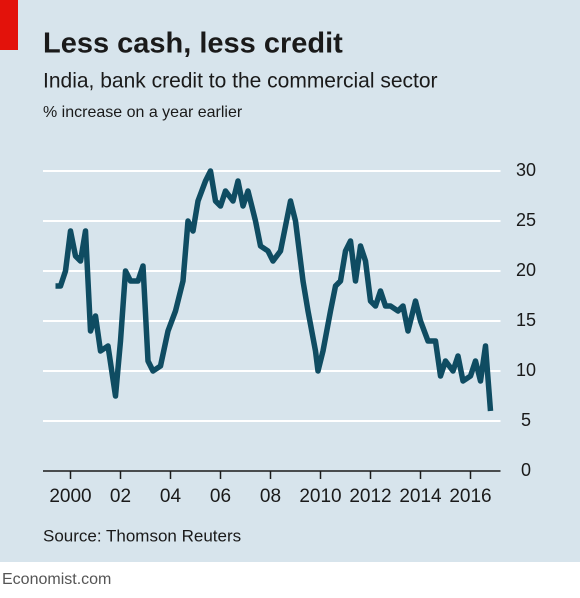 This screenshot has height=598, width=580. I want to click on x-tick-label: 06, so click(220, 496).